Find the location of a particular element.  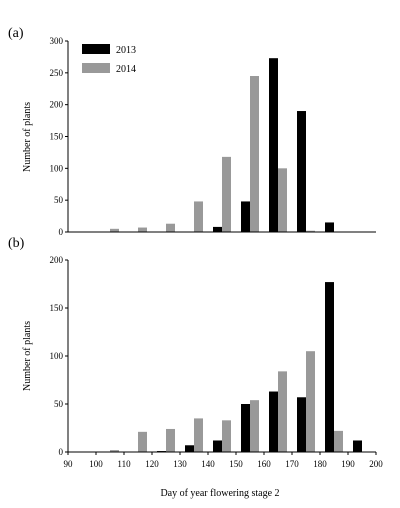

legend-swatch-2014 is located at coordinates (96, 68).